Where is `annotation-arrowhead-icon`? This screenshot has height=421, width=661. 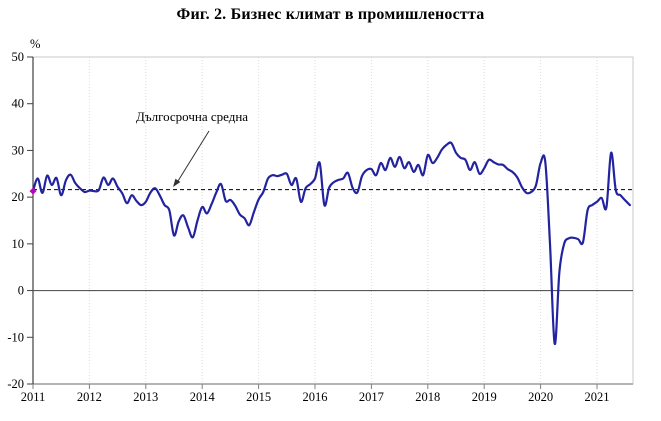 annotation-arrowhead-icon is located at coordinates (177, 182).